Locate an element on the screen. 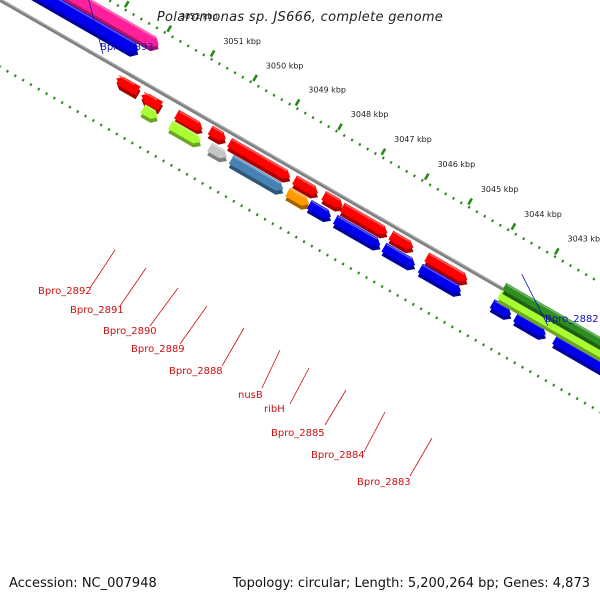  tick-label: 3045 kbp is located at coordinates (500, 189).